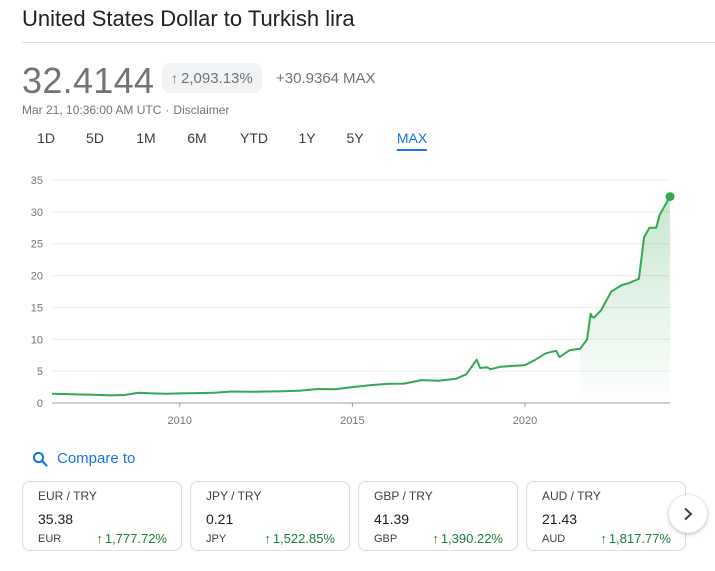  I want to click on card-change: ↑ 1,777.72%, so click(131, 538).